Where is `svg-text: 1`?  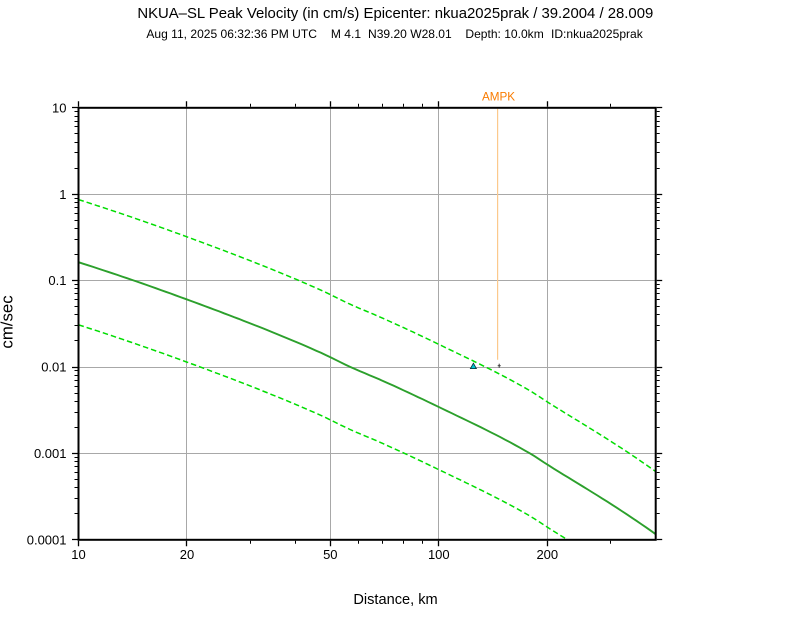 svg-text: 1 is located at coordinates (62, 194).